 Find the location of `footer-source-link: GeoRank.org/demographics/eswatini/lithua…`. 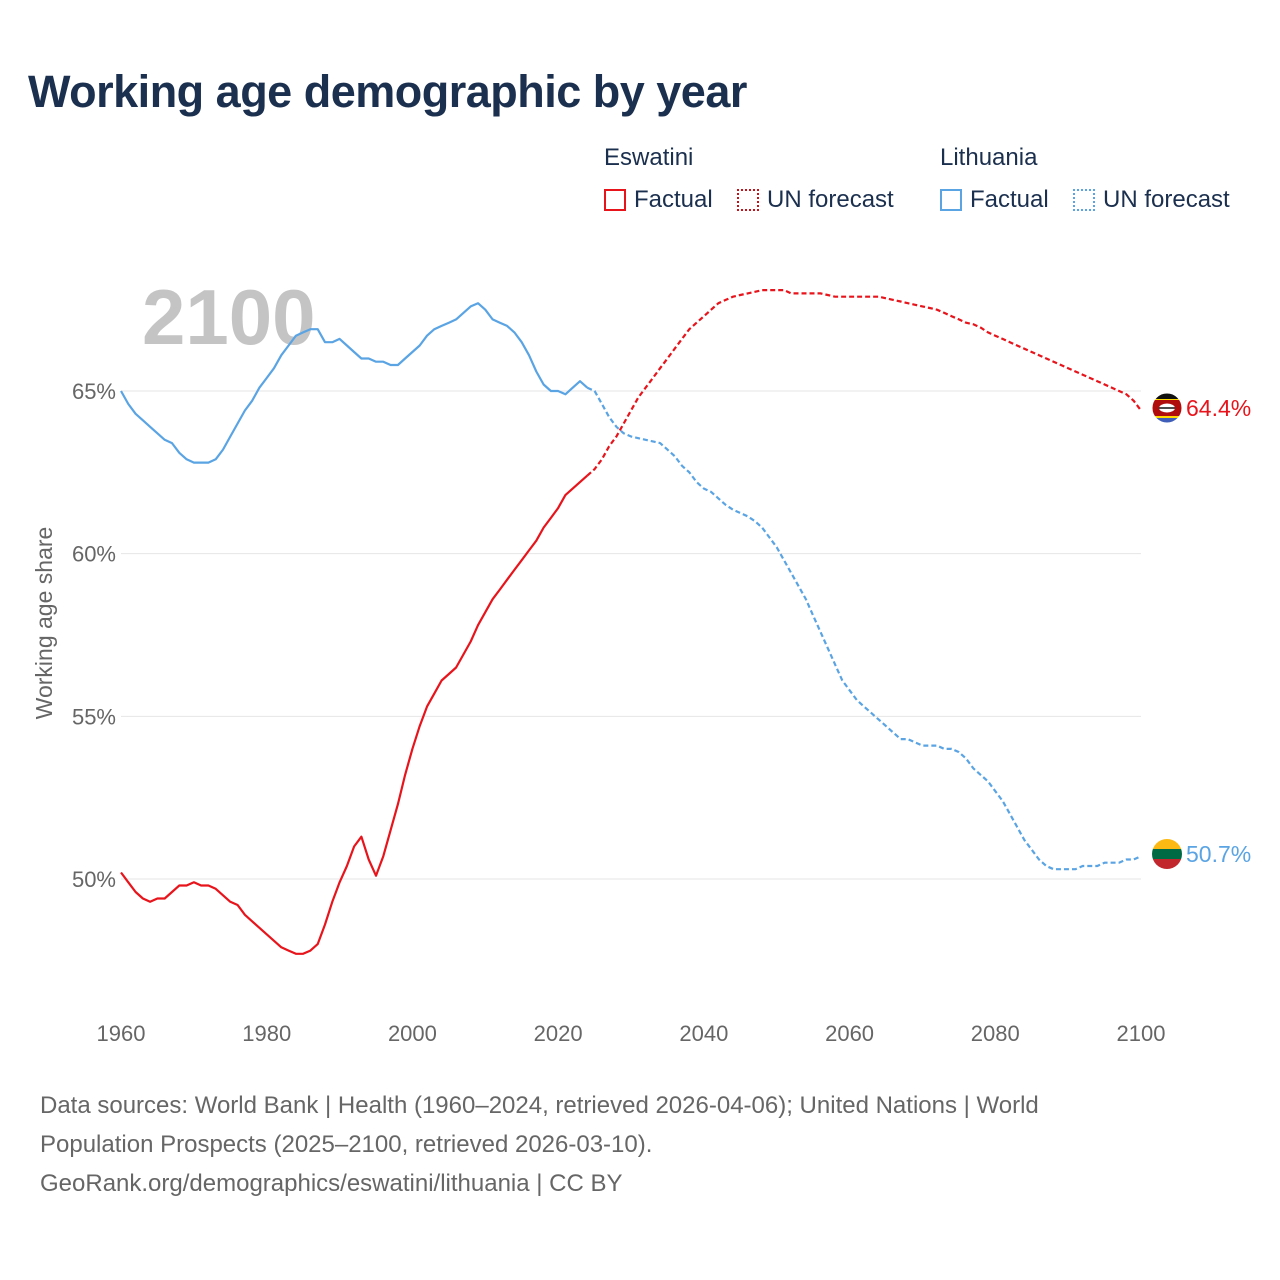

footer-source-link: GeoRank.org/demographics/eswatini/lithua… is located at coordinates (331, 1183).